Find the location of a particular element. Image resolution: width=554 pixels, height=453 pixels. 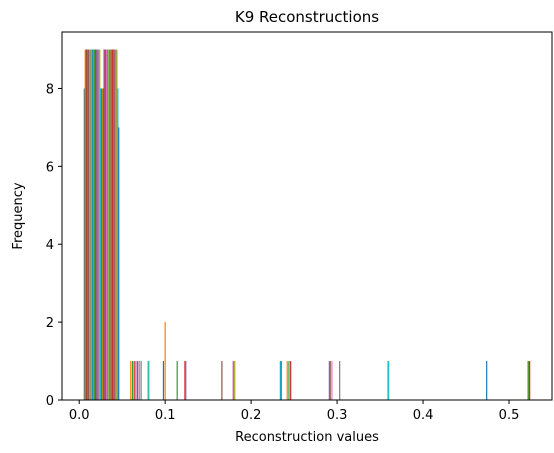

x-tick-label: 0.2 is located at coordinates (251, 415).